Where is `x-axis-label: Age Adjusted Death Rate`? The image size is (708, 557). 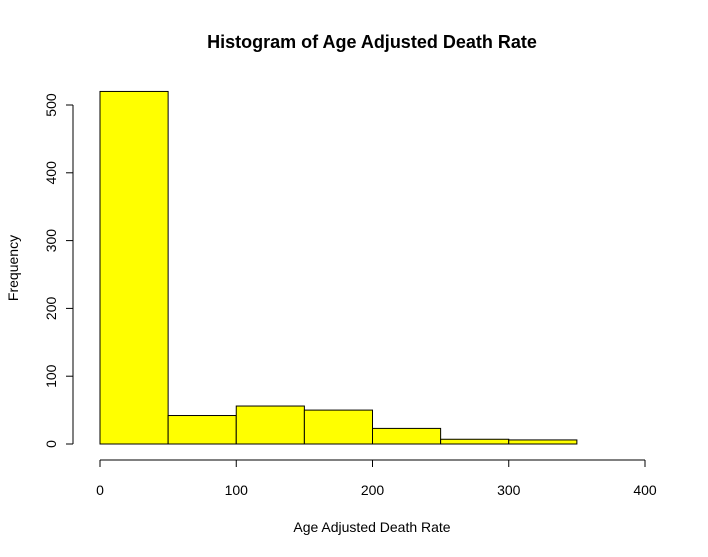
x-axis-label: Age Adjusted Death Rate is located at coordinates (371, 527).